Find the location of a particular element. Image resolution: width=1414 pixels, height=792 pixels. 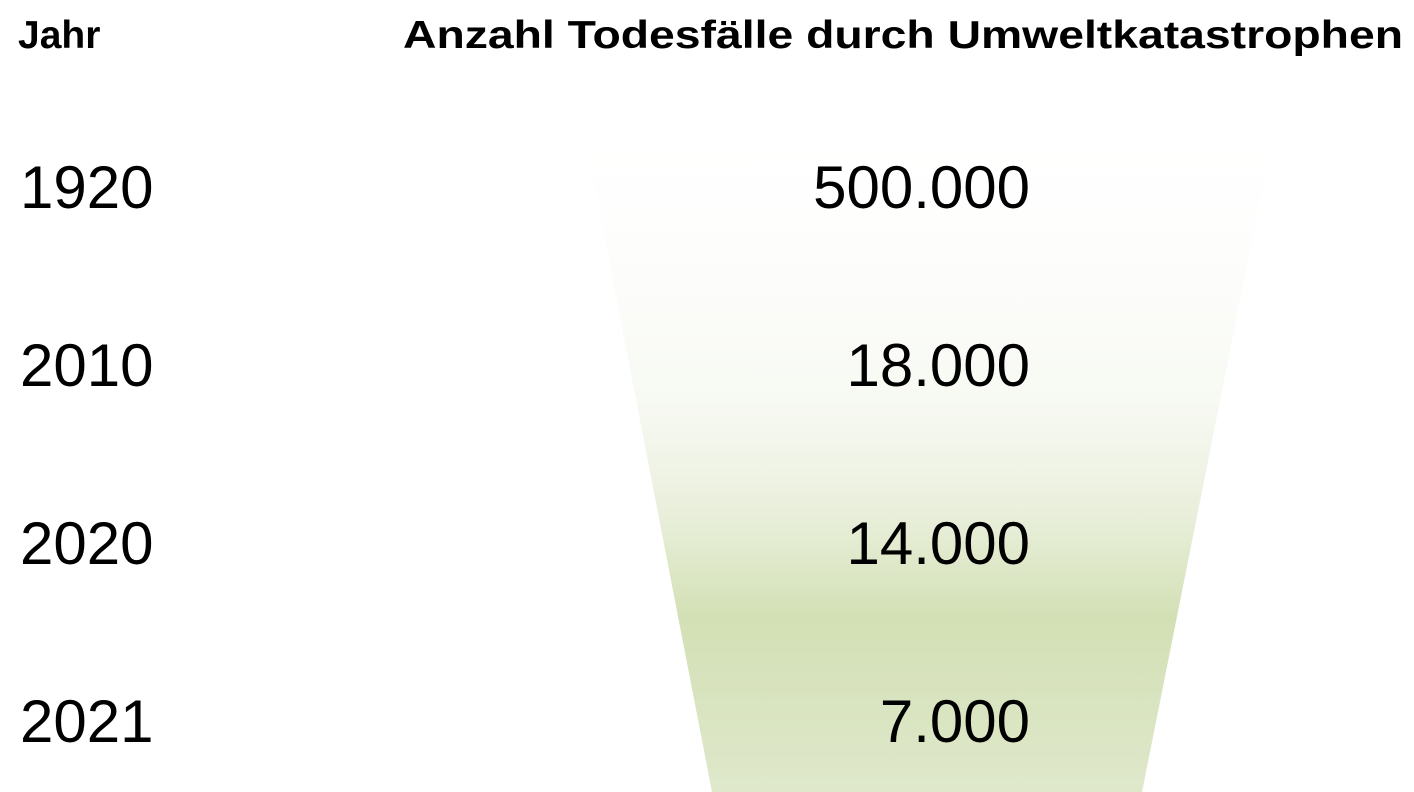

deaths-cell: 7.000 is located at coordinates (955, 721).